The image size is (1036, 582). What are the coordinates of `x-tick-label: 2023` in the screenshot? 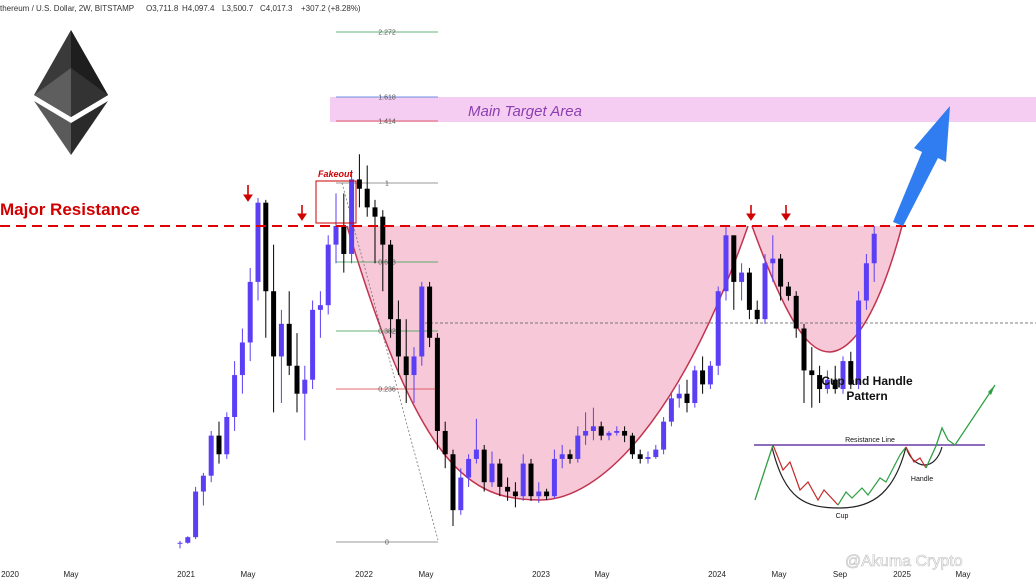 It's located at (541, 574).